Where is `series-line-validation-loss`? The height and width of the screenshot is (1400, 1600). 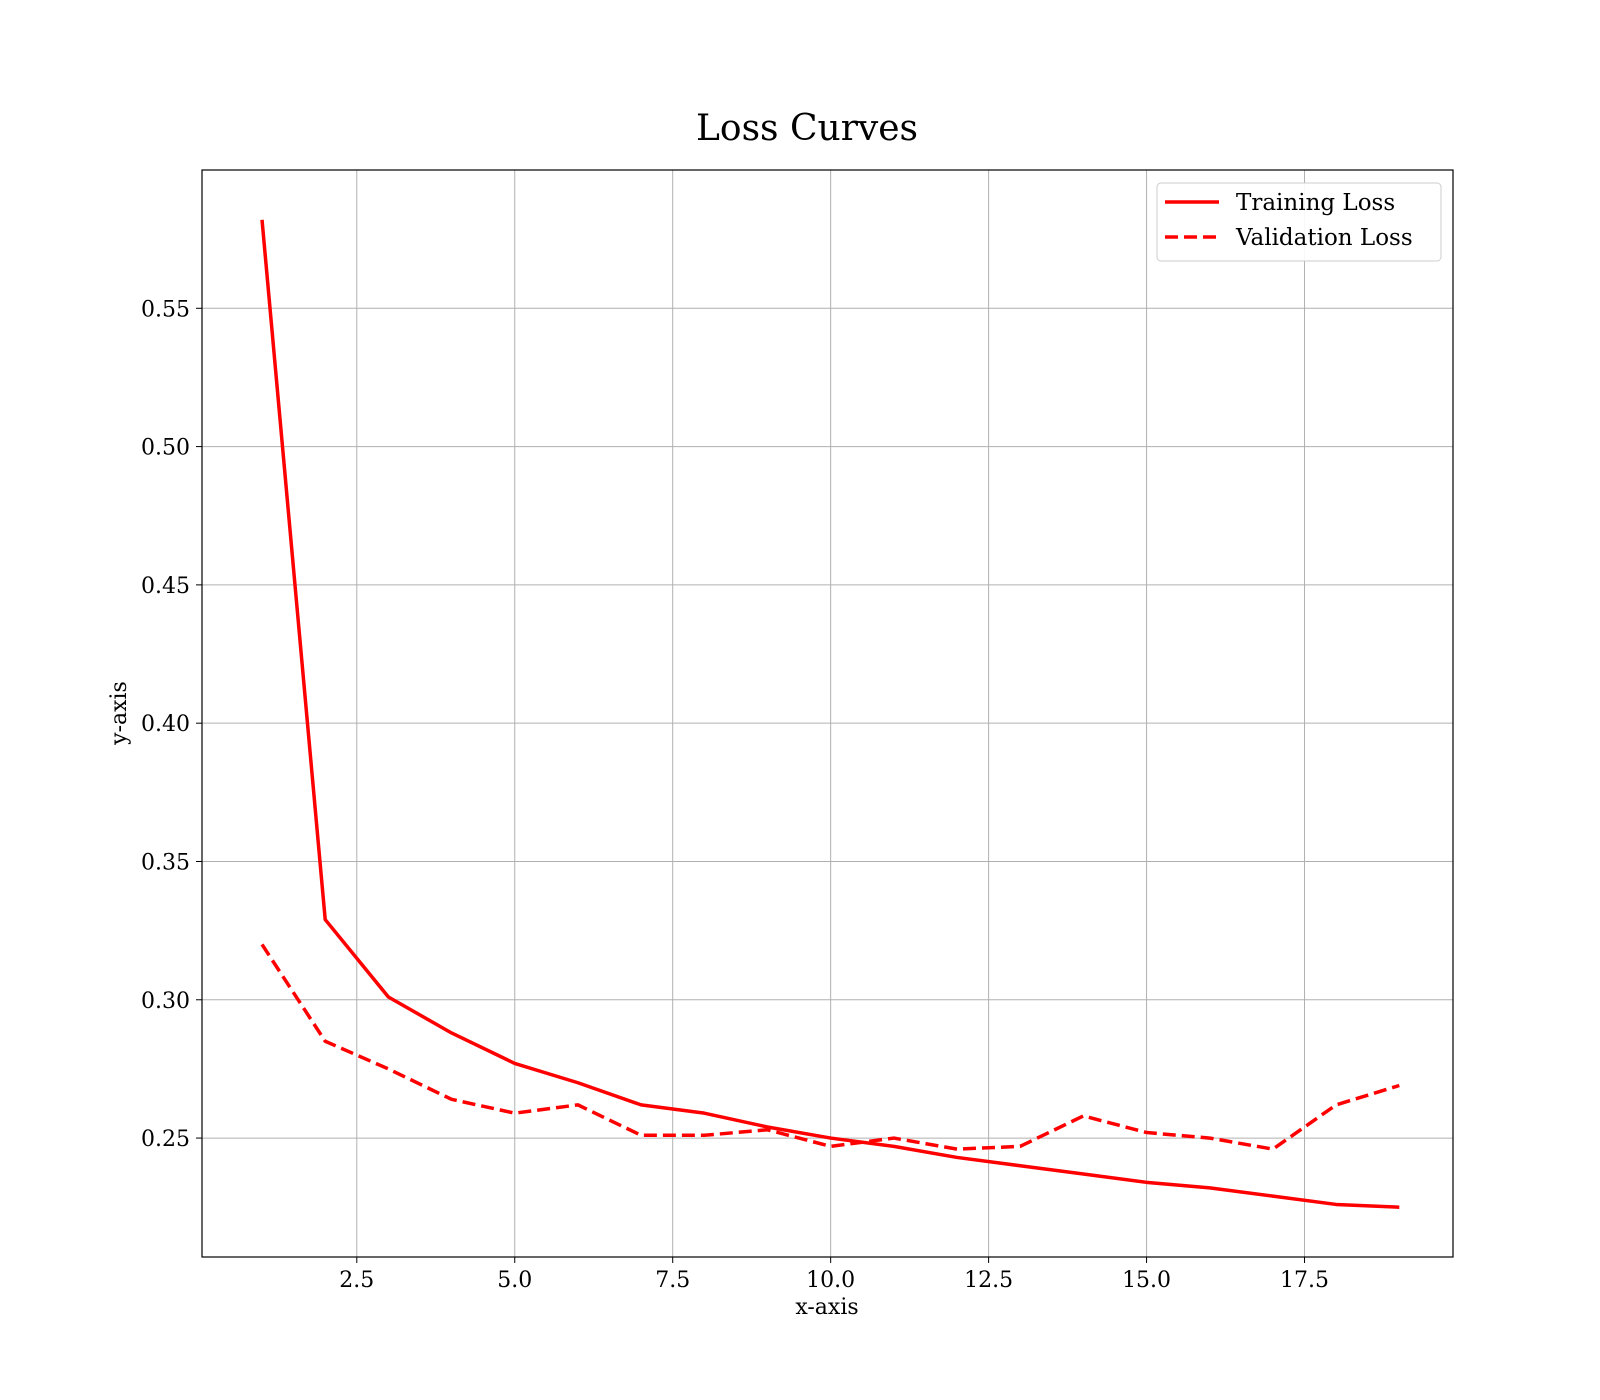 series-line-validation-loss is located at coordinates (830, 1047).